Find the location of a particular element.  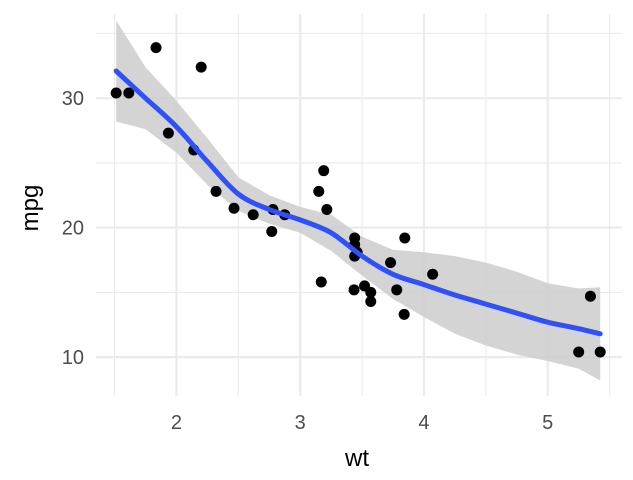

x-axis-title: wt is located at coordinates (356, 458).